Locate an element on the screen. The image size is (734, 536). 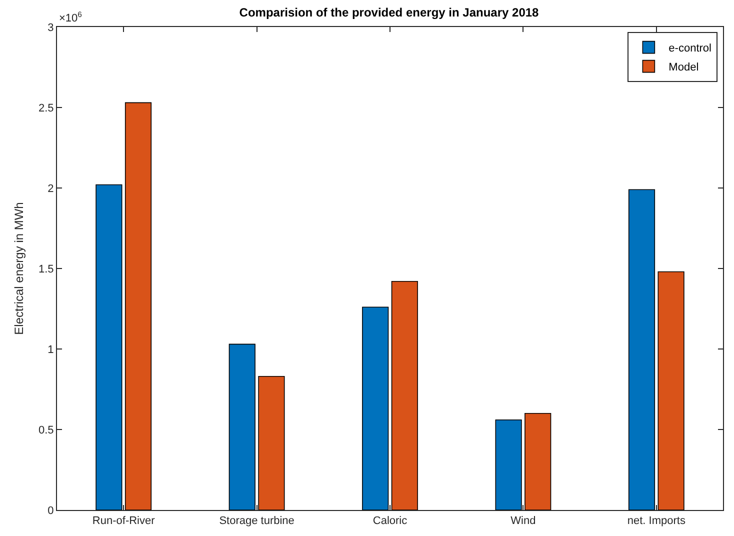
x-tick-label: Wind is located at coordinates (523, 521).